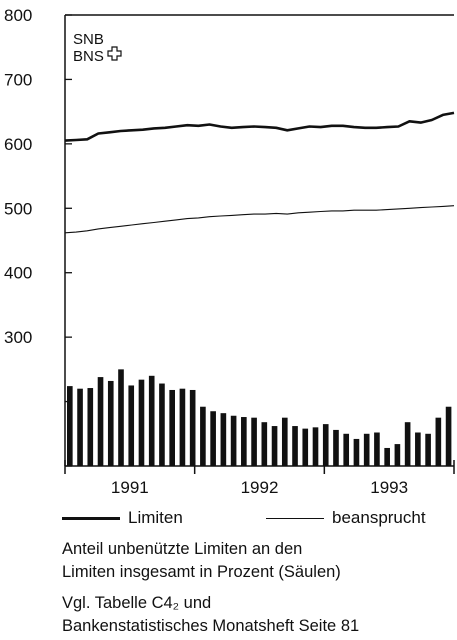 This screenshot has height=640, width=457. Describe the element at coordinates (137, 603) in the screenshot. I see `caption-line-3: Vgl. Tabelle C4₂ und` at that location.